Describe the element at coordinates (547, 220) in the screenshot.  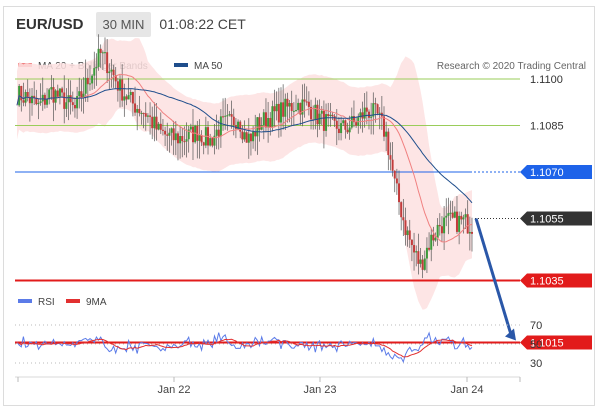
I see `level-label-3: 1.1055` at that location.